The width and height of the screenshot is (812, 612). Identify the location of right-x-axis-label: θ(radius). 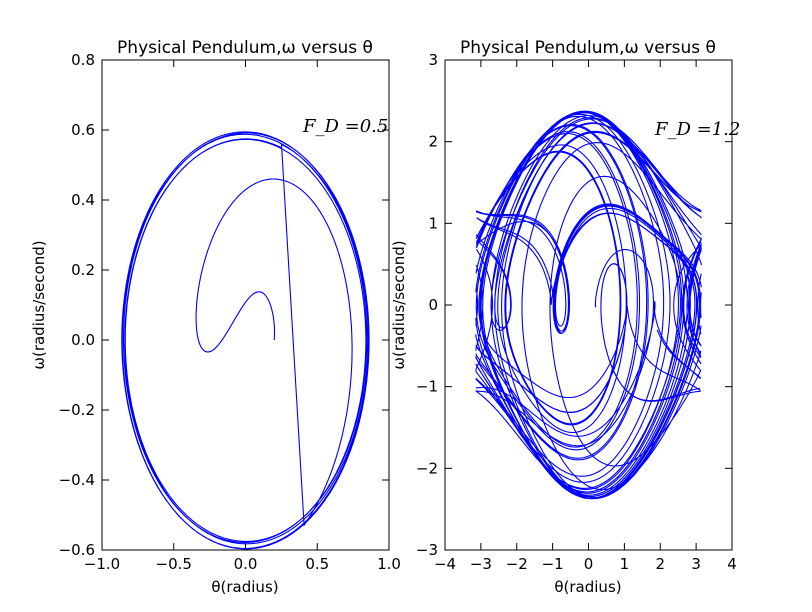
(587, 587).